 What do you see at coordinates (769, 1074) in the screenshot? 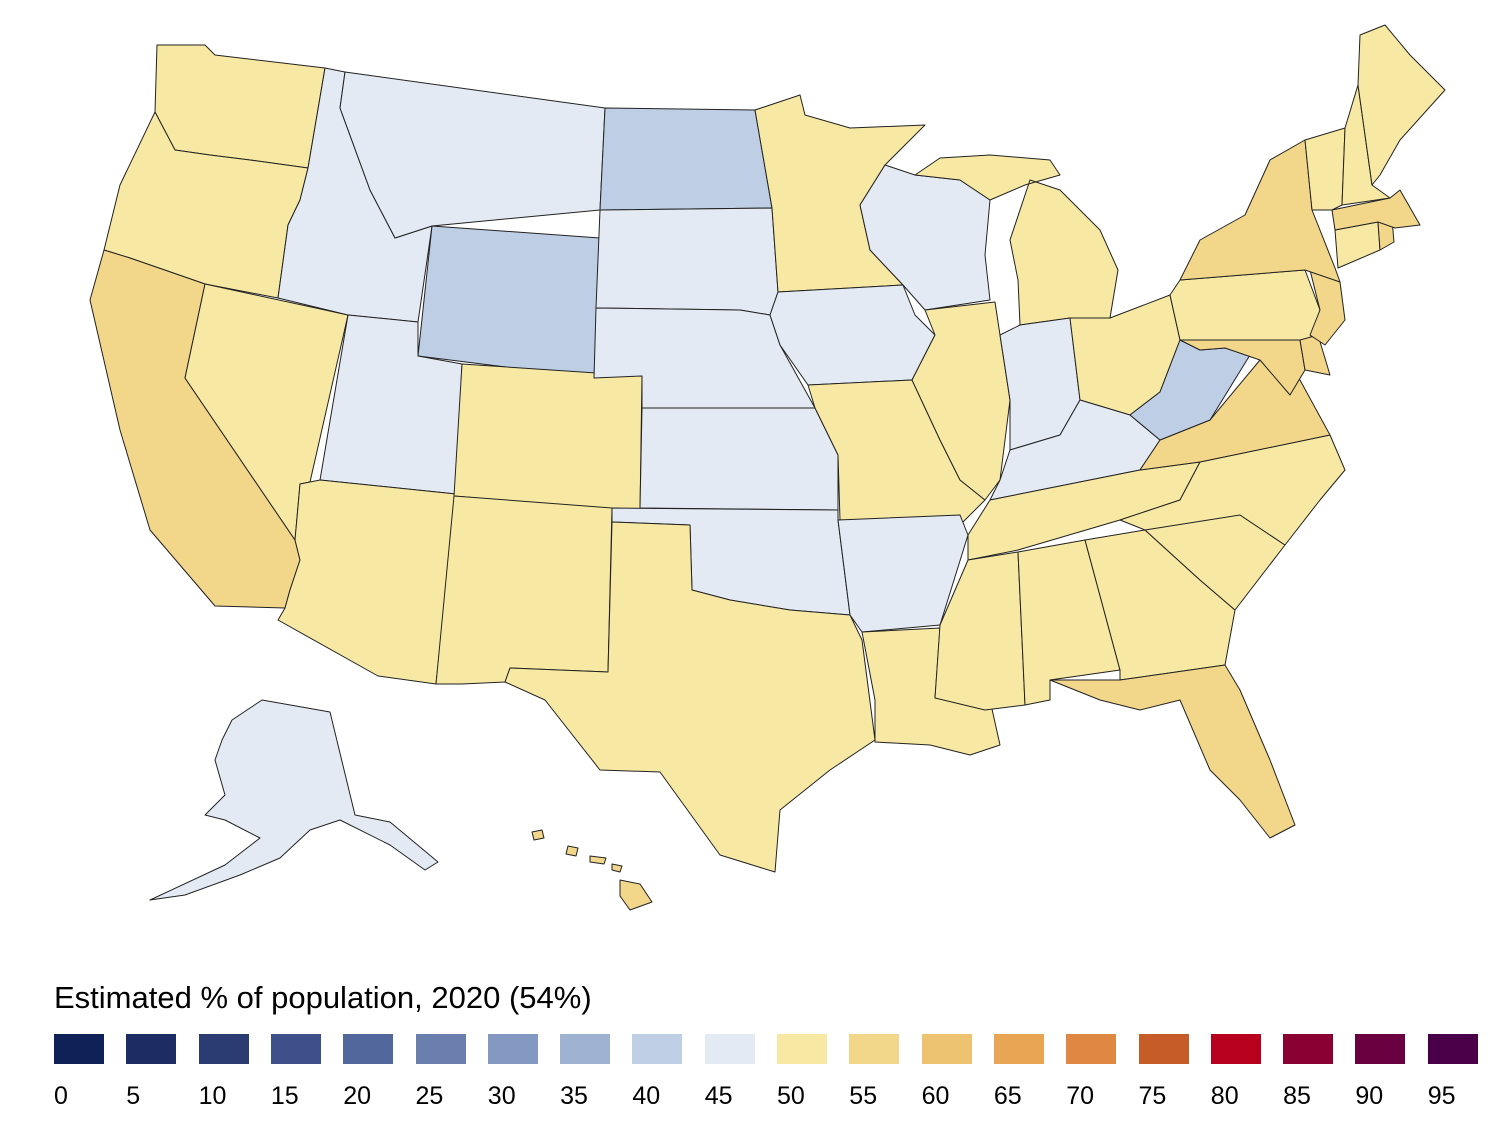
I see `legend: 0 5 10 15 20 25 30 35 40 45 50 55 60 65 70 75 80 85 90 95` at bounding box center [769, 1074].